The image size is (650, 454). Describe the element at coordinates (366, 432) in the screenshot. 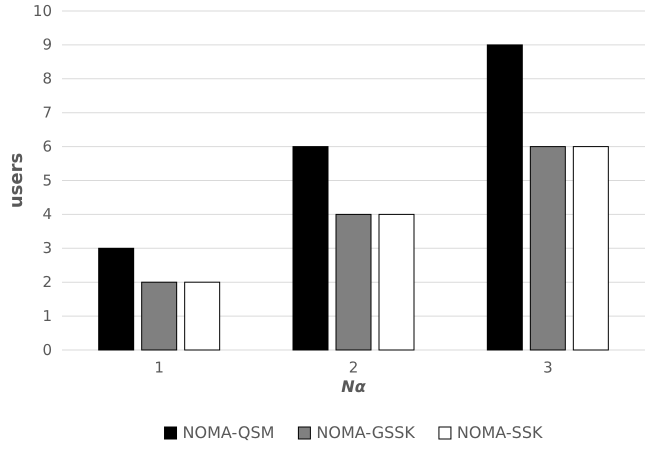

I see `legend-label: NOMA-GSSK` at that location.